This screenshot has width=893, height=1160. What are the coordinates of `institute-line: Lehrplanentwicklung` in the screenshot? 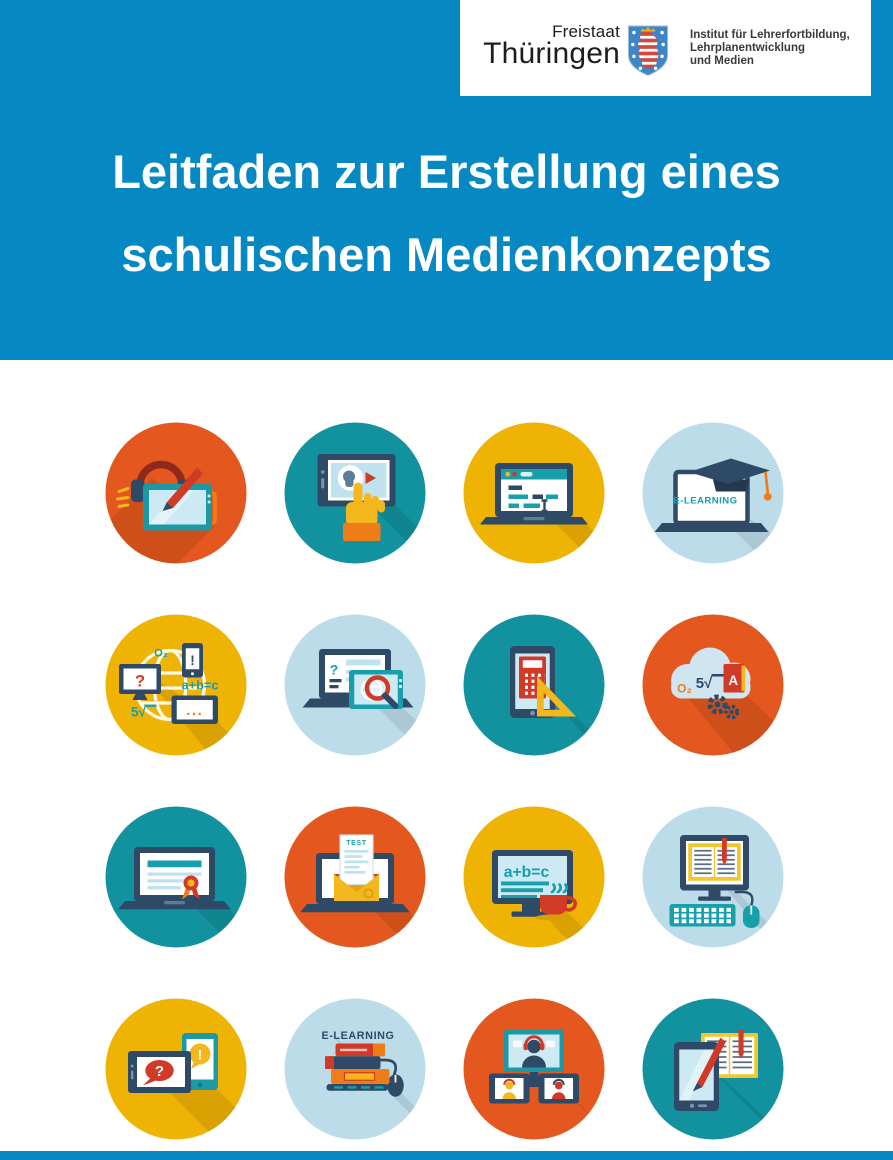 It's located at (748, 47).